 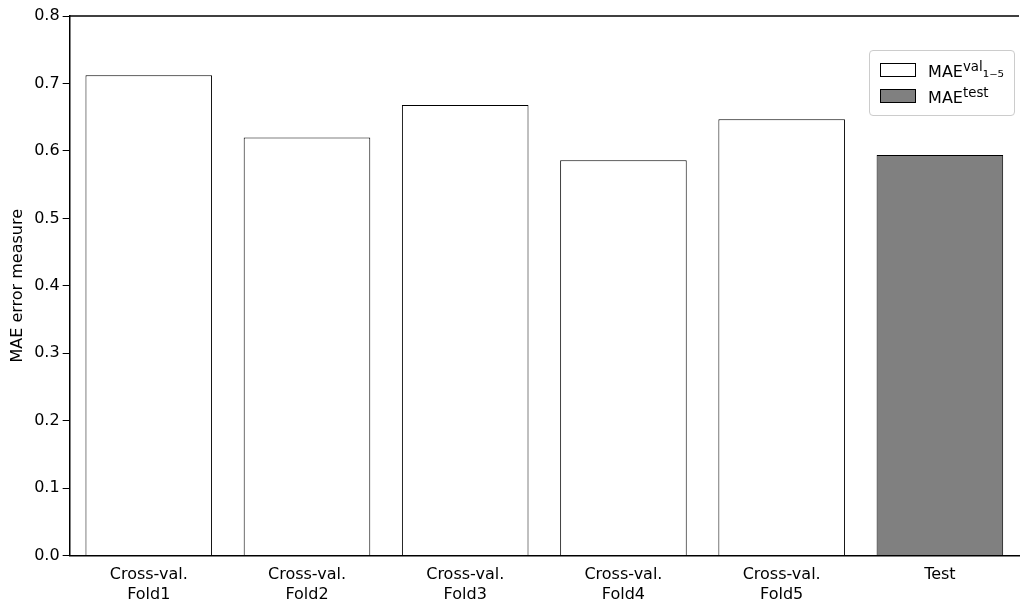 What do you see at coordinates (465, 583) in the screenshot?
I see `x-tick-label: Cross-val. Fold3` at bounding box center [465, 583].